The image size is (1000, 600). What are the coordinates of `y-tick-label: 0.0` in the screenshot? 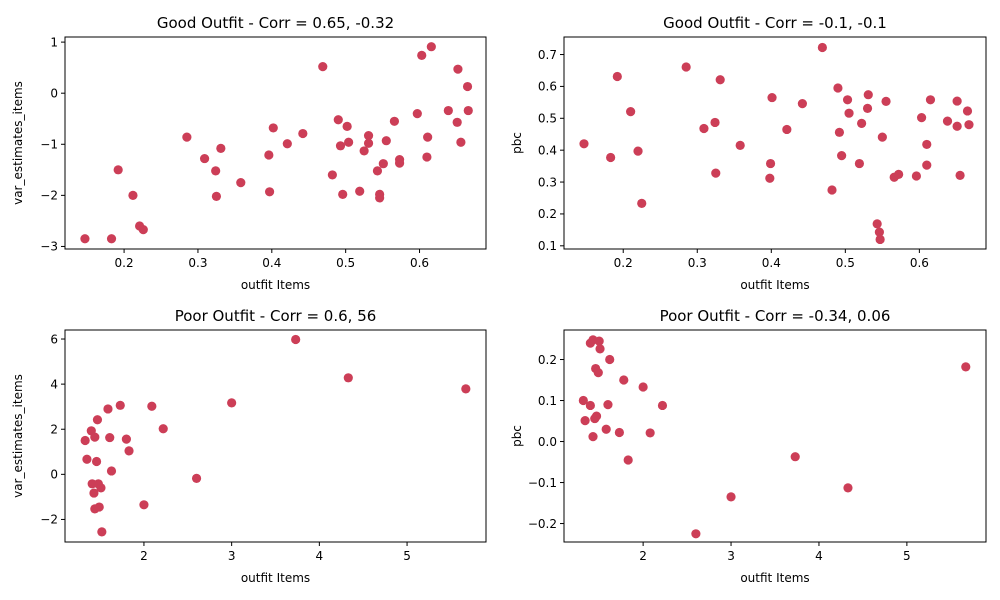 It's located at (547, 442).